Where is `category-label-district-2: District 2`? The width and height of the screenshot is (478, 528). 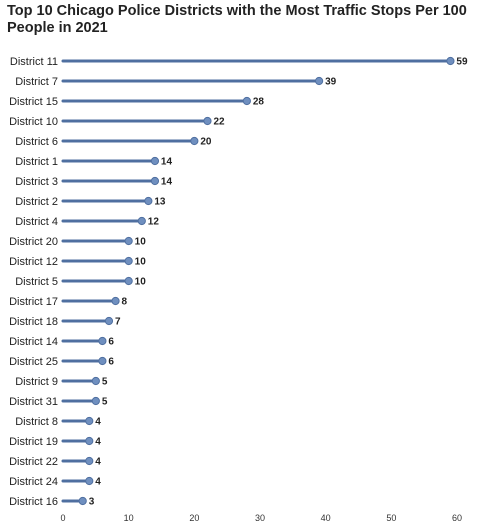 category-label-district-2: District 2 is located at coordinates (36, 202).